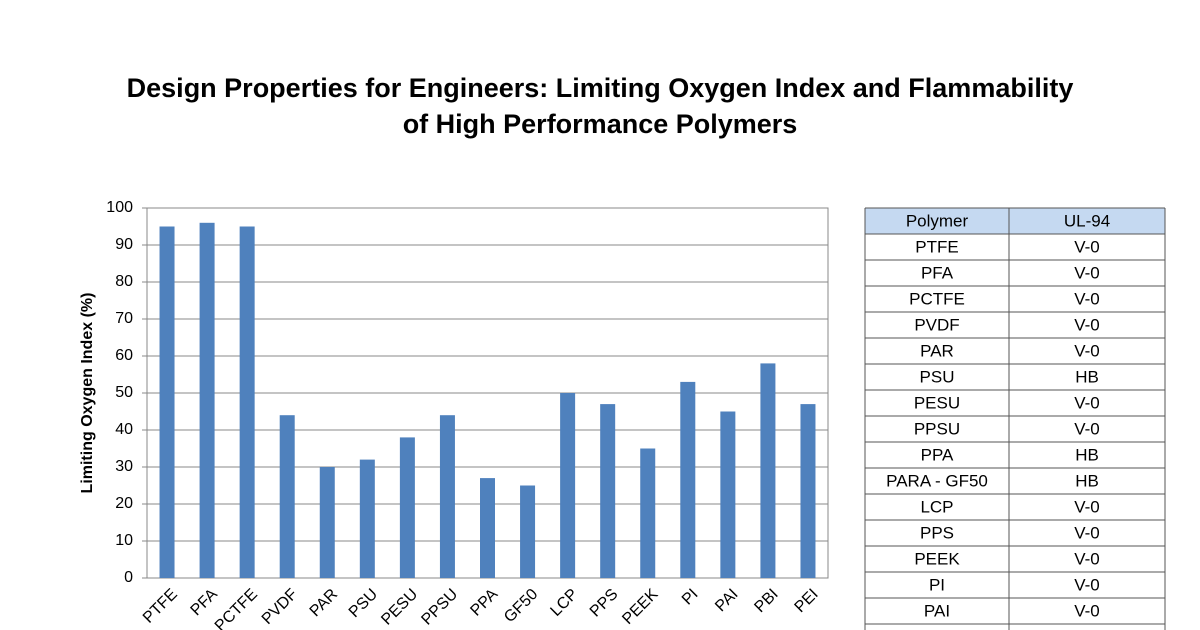 This screenshot has width=1200, height=630. What do you see at coordinates (280, 607) in the screenshot?
I see `x-tick-label: PVDF` at bounding box center [280, 607].